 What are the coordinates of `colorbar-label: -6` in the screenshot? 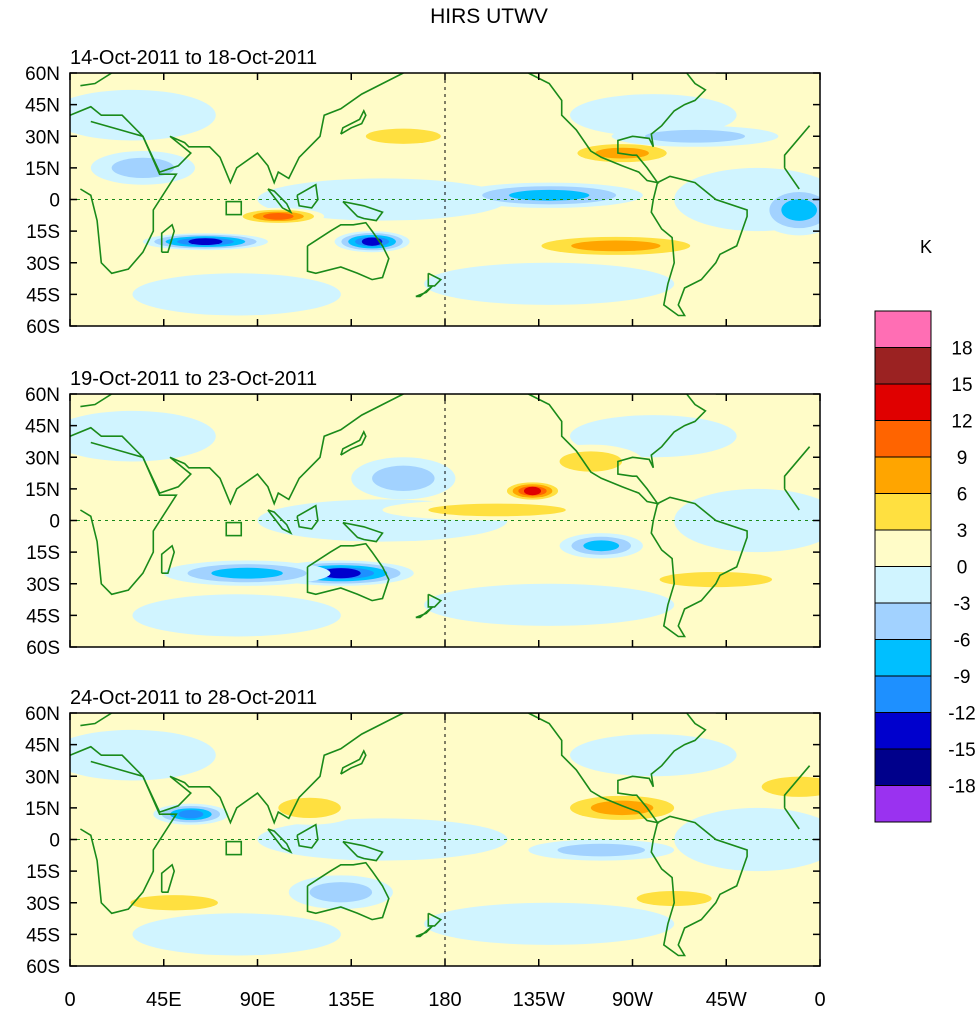 It's located at (962, 641).